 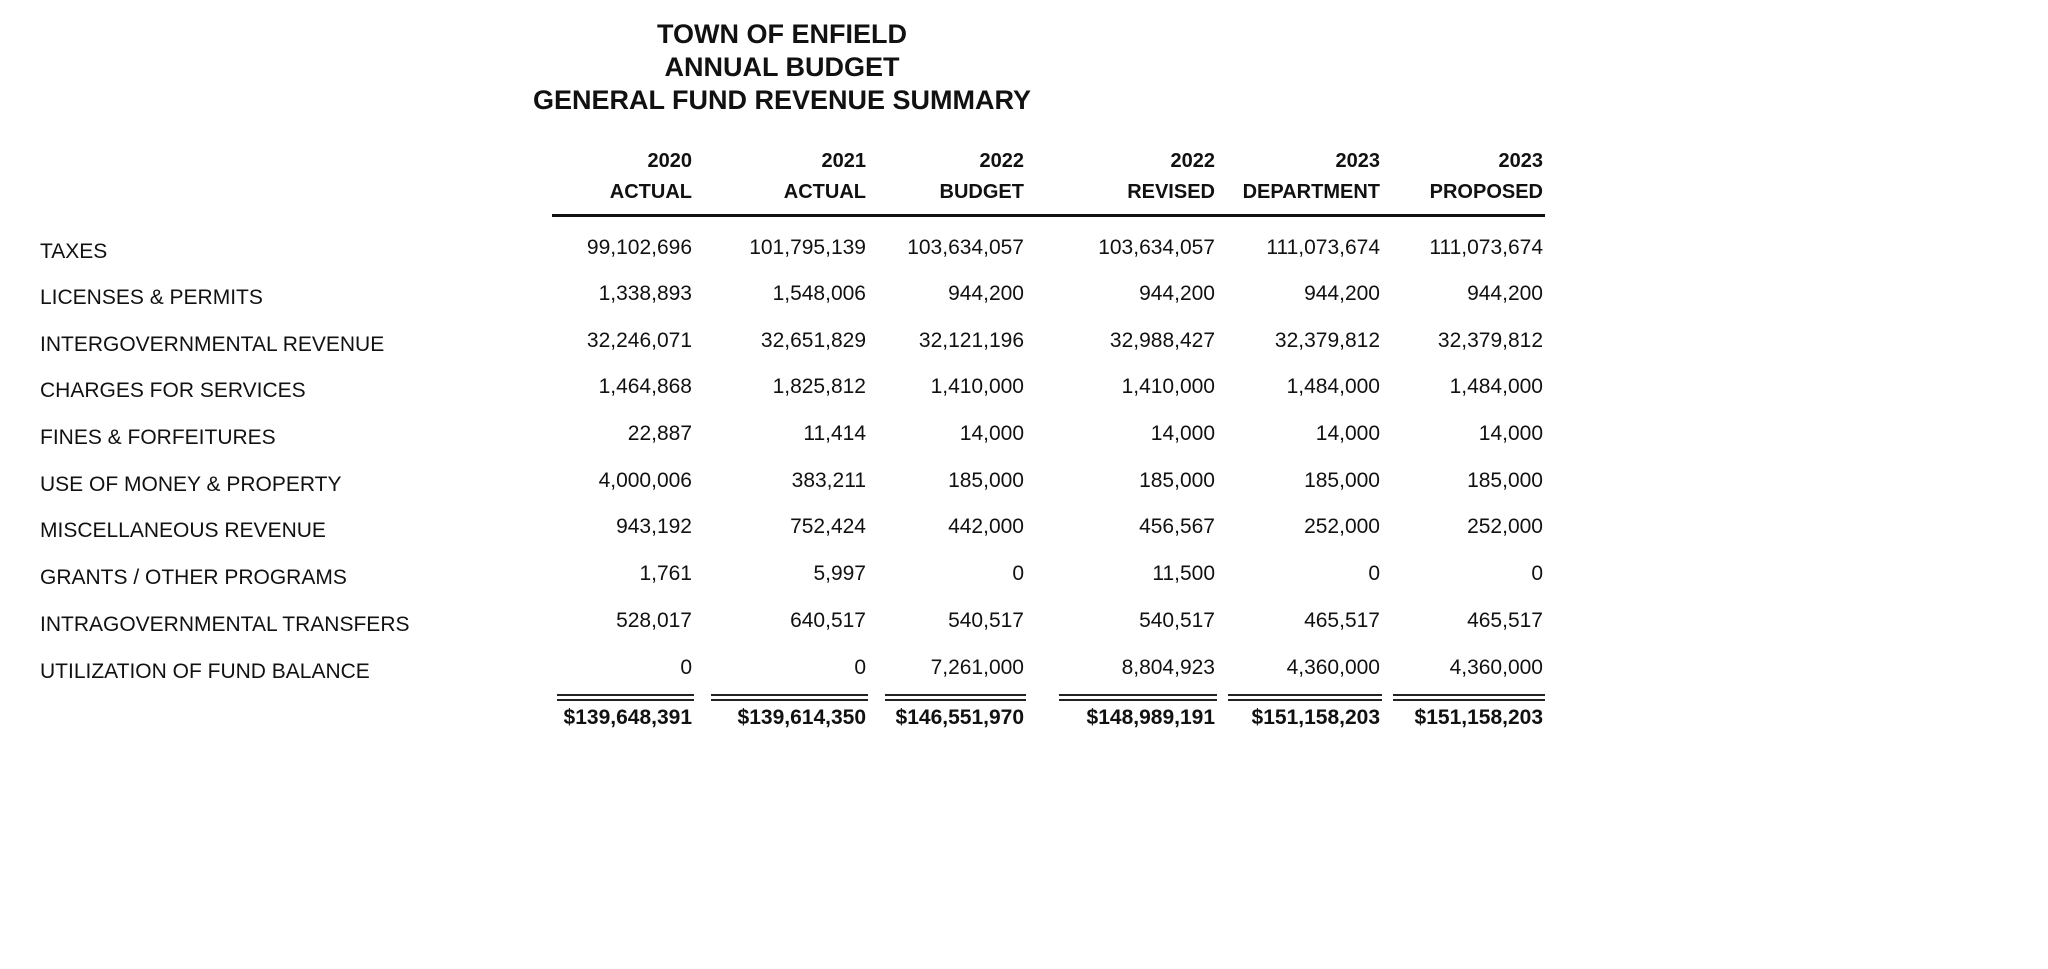 What do you see at coordinates (74, 251) in the screenshot?
I see `row-label: TAXES` at bounding box center [74, 251].